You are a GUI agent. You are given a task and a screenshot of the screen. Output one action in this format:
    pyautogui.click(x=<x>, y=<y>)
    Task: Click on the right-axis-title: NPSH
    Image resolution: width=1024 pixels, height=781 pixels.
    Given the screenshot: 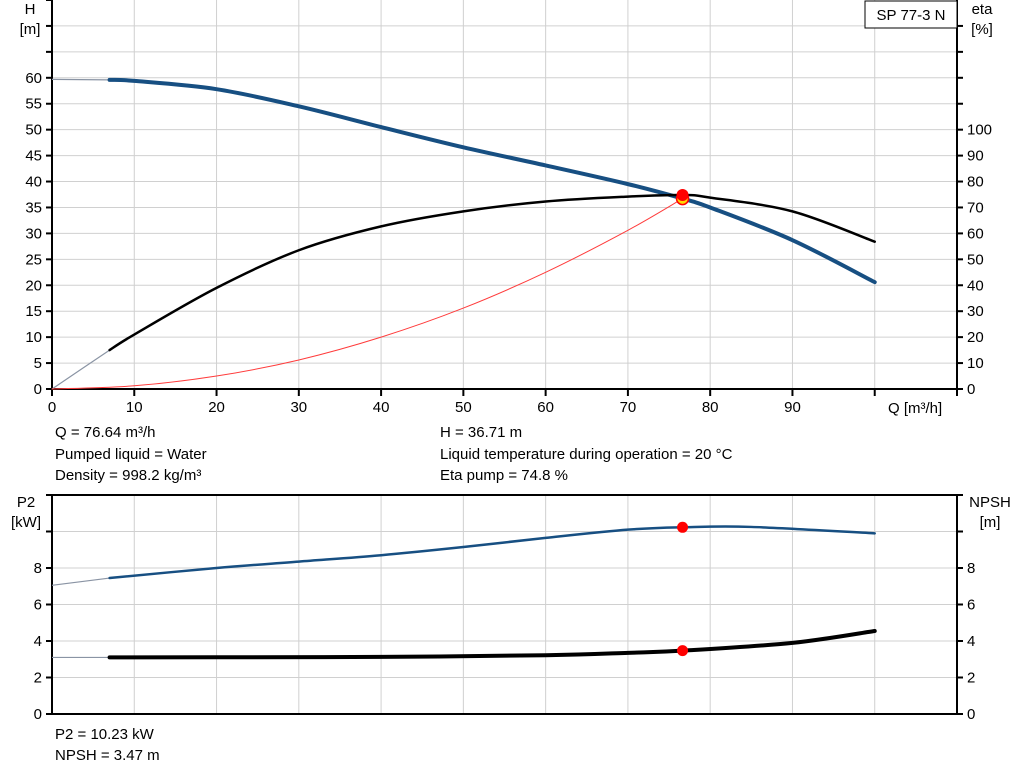 What is the action you would take?
    pyautogui.click(x=990, y=502)
    